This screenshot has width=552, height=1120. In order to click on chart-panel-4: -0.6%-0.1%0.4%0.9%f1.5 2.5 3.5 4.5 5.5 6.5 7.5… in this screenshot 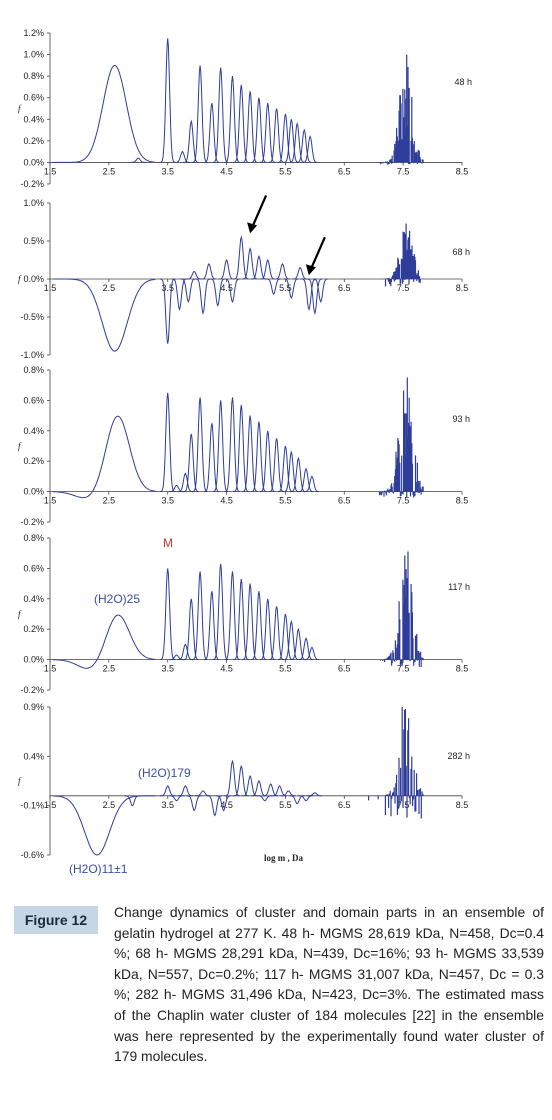, I will do `click(244, 782)`.